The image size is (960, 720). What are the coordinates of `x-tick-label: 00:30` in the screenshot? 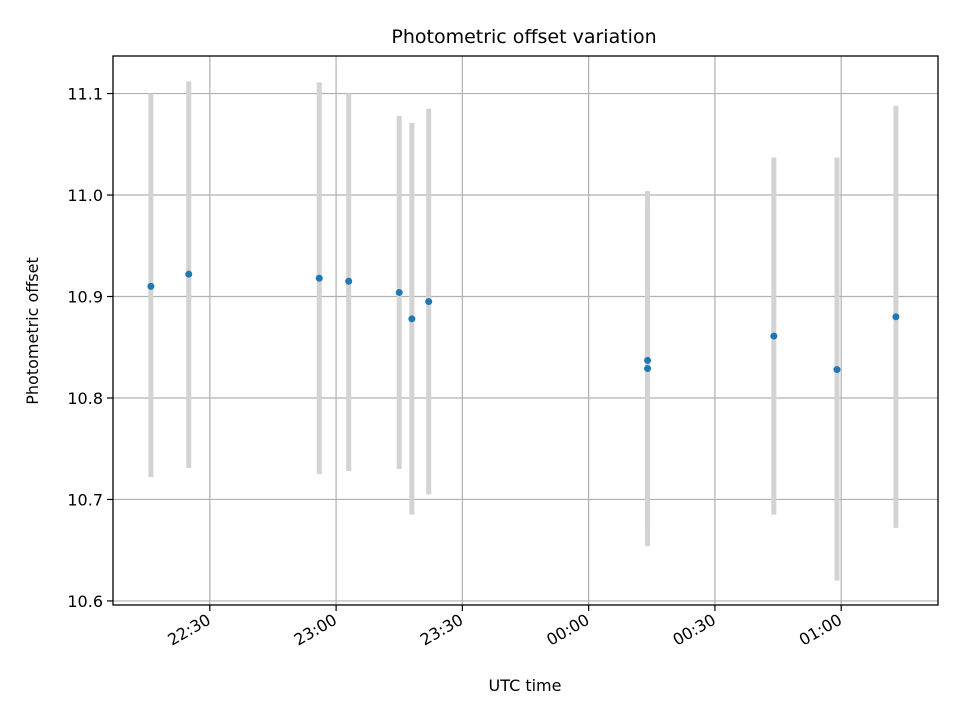 It's located at (693, 630).